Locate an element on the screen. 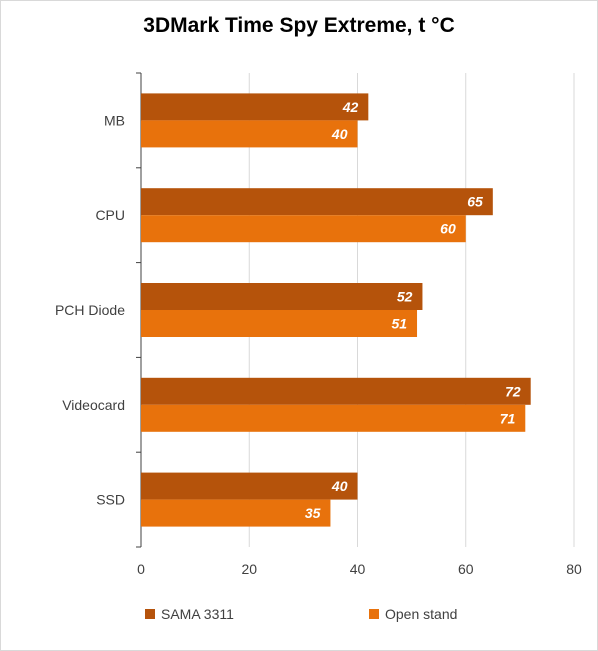 Image resolution: width=598 pixels, height=651 pixels. data-label: 52 is located at coordinates (405, 297).